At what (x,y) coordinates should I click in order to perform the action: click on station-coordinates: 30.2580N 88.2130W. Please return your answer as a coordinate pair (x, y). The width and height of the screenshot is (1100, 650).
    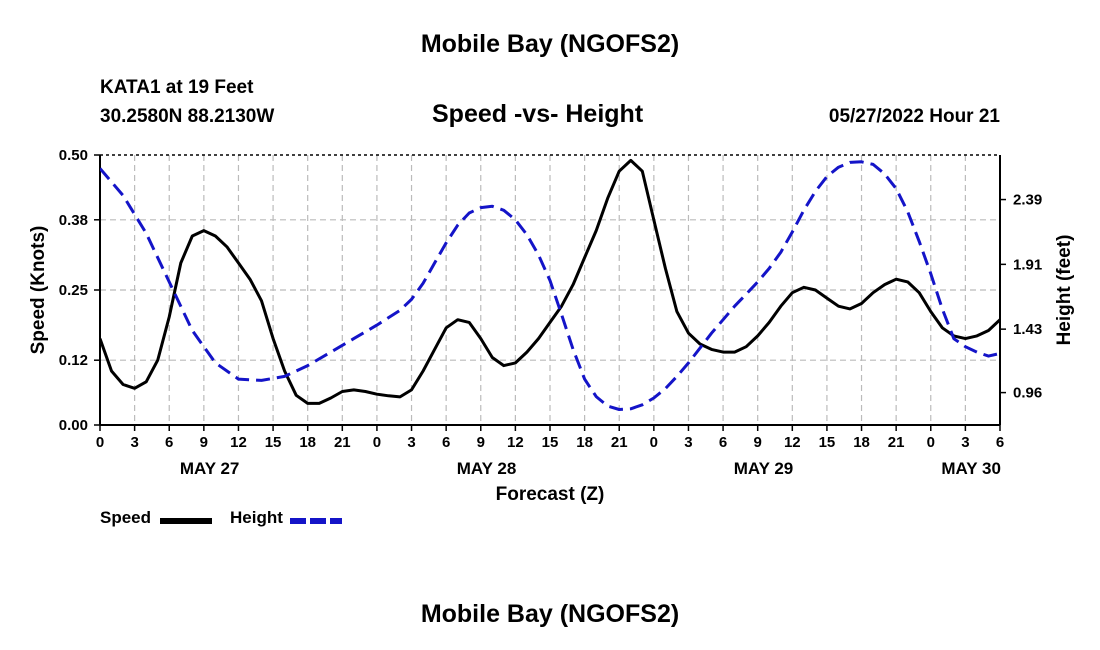
    Looking at the image, I should click on (187, 116).